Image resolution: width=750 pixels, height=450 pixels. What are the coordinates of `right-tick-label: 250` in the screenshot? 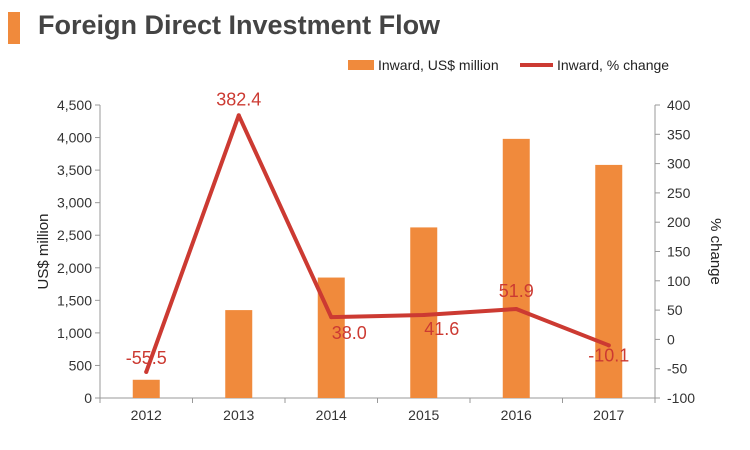 It's located at (679, 193).